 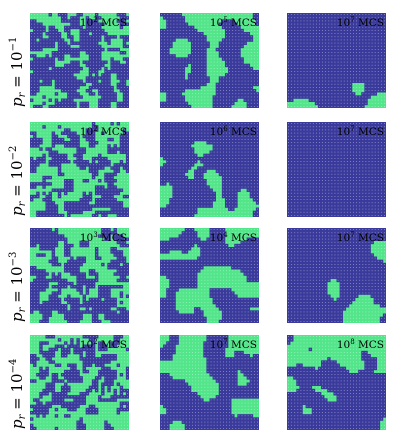 I want to click on row-label-pr: pr = 10−4, so click(x=15, y=383).